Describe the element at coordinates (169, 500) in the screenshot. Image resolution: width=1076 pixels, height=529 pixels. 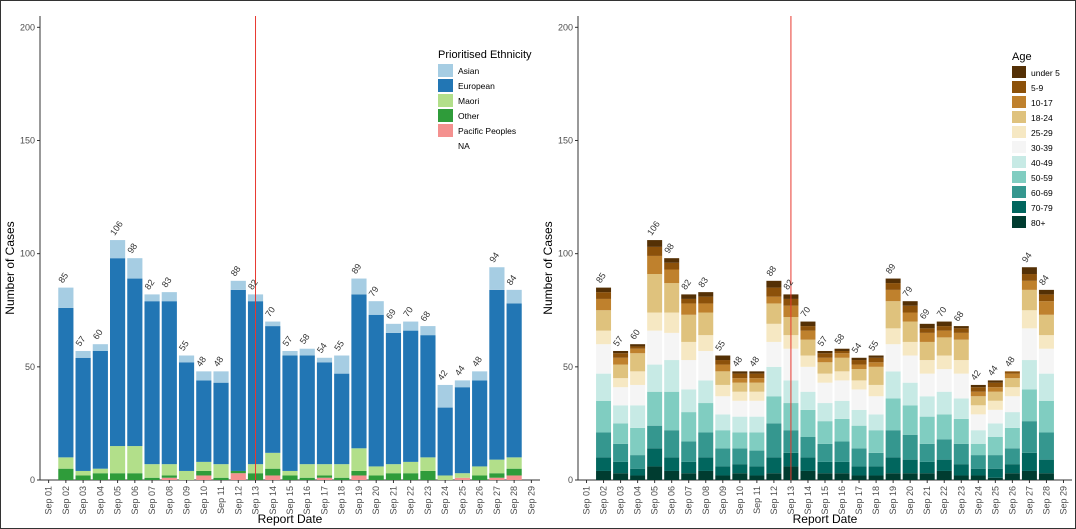
I see `x-tick-label: Sep 08` at that location.